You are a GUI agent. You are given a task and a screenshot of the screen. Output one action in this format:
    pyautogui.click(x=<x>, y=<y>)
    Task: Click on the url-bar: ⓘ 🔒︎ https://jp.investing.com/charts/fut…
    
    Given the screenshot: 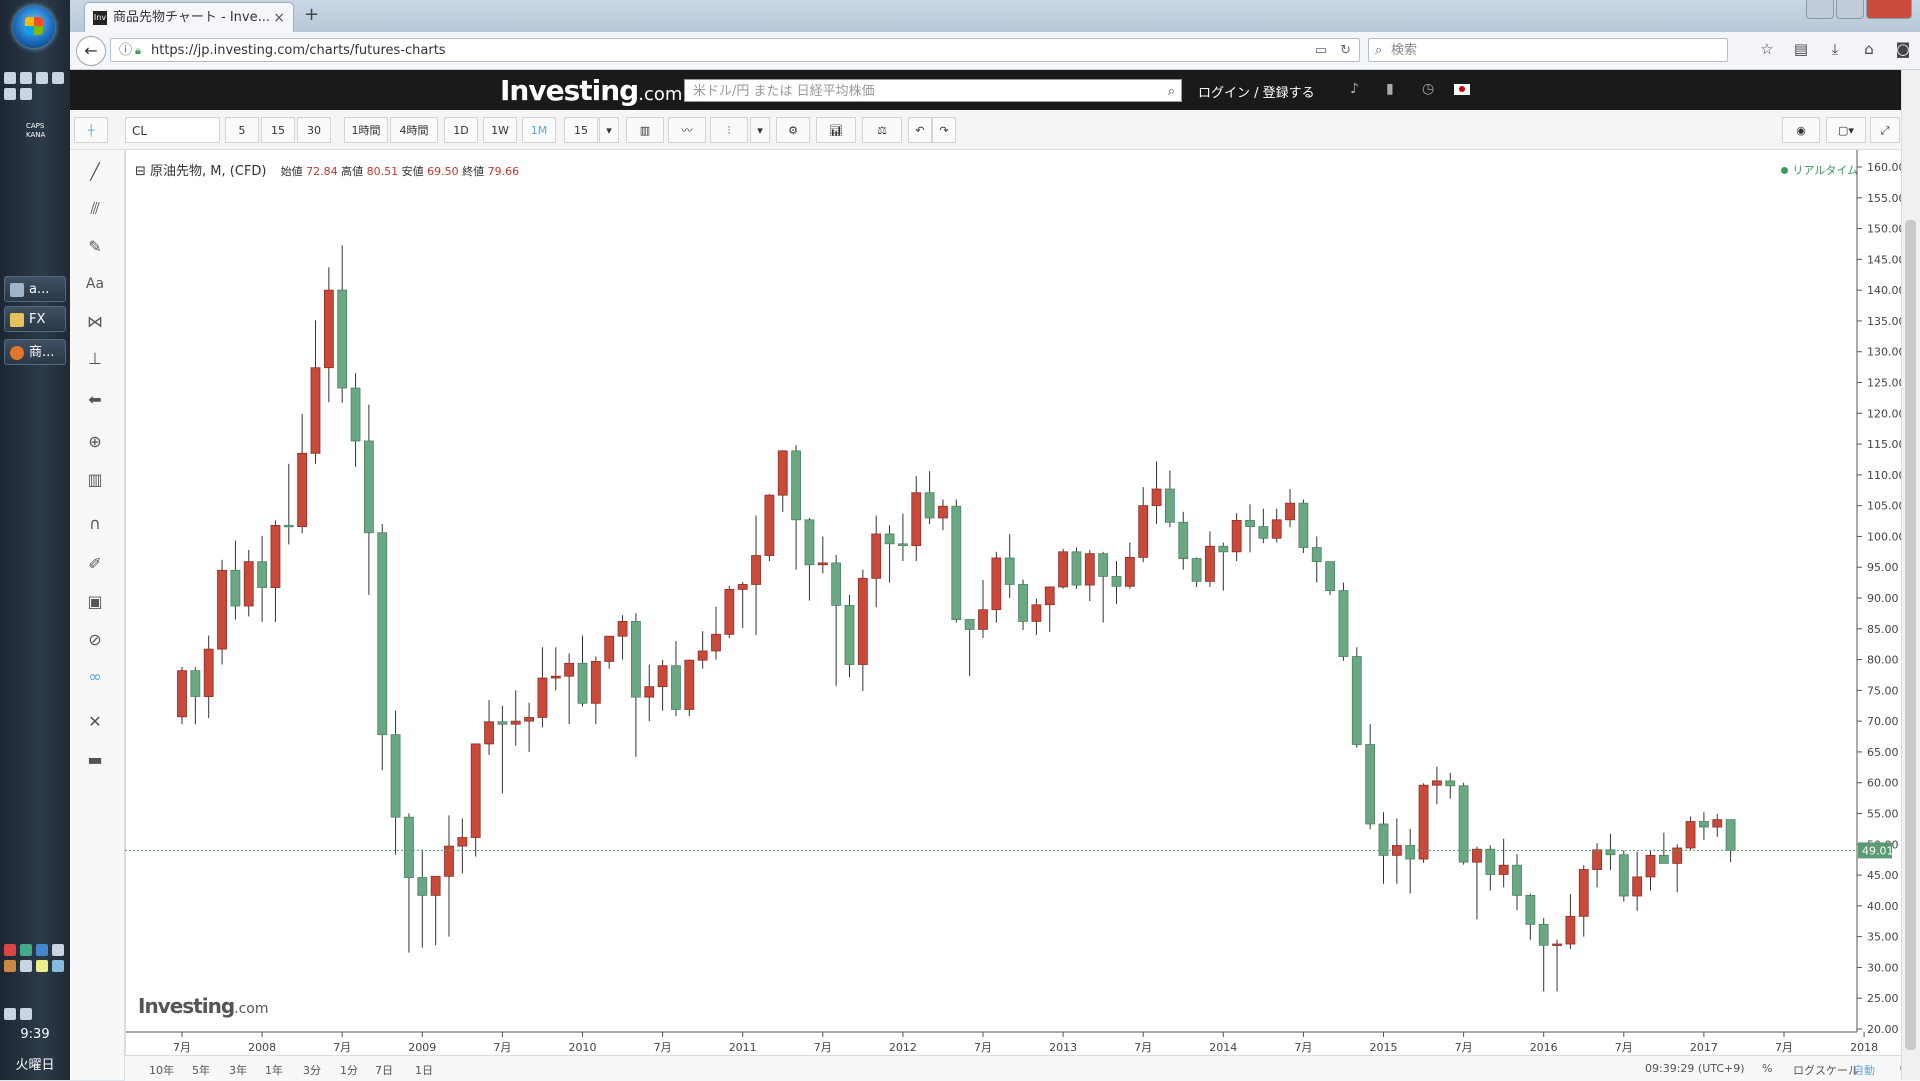 What is the action you would take?
    pyautogui.click(x=735, y=50)
    